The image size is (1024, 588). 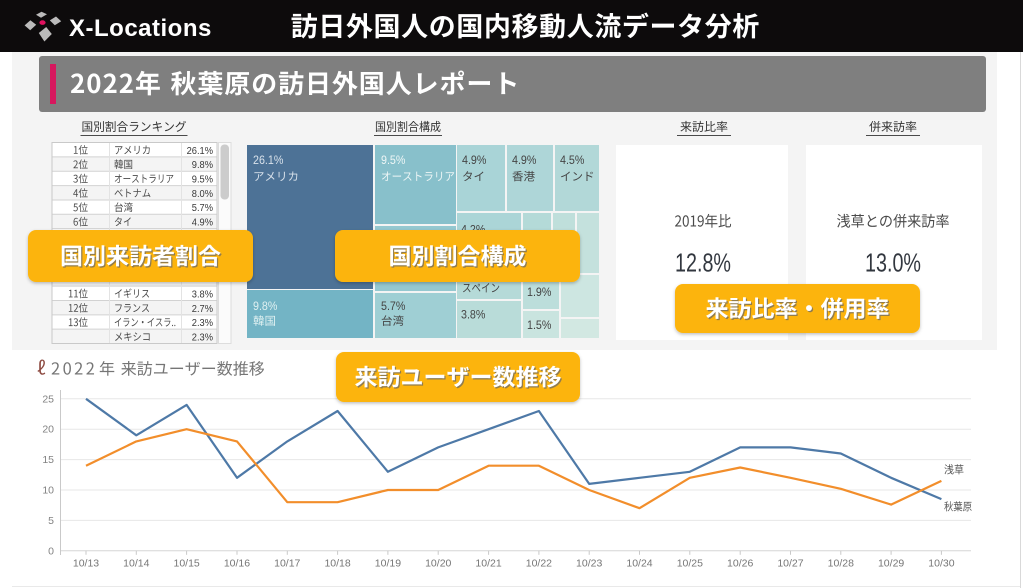 What do you see at coordinates (51, 551) in the screenshot?
I see `svg-text: 0` at bounding box center [51, 551].